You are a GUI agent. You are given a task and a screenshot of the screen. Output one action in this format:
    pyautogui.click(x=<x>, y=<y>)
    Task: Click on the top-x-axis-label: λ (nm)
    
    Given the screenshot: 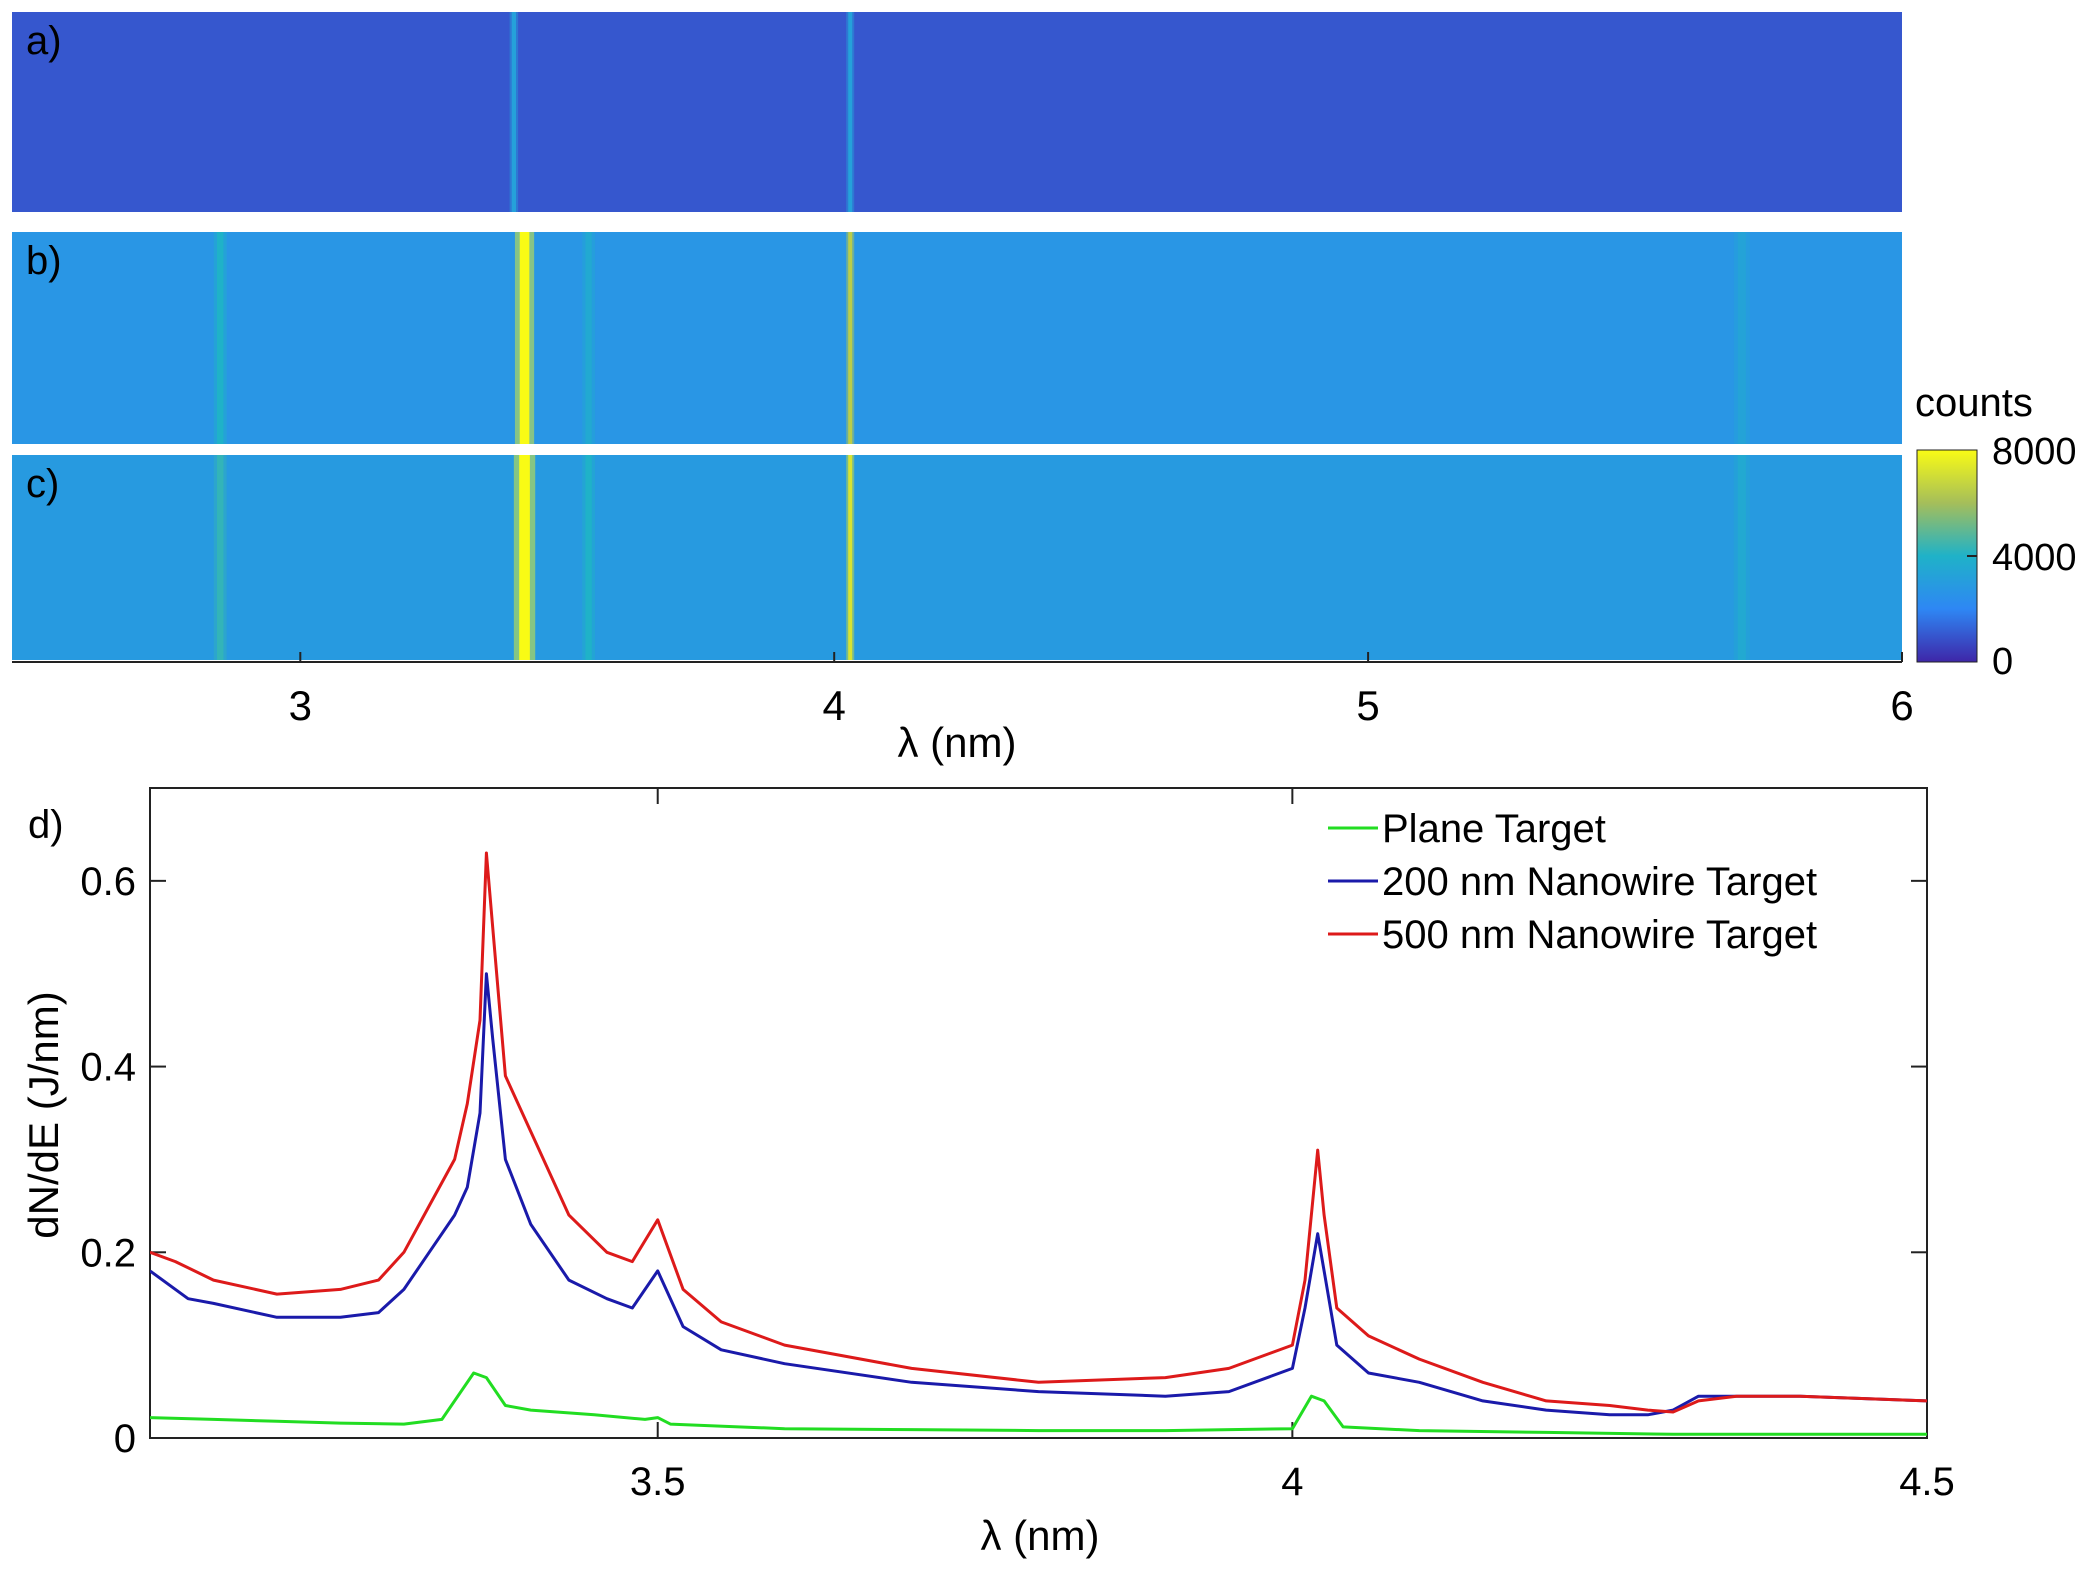 What is the action you would take?
    pyautogui.click(x=957, y=742)
    